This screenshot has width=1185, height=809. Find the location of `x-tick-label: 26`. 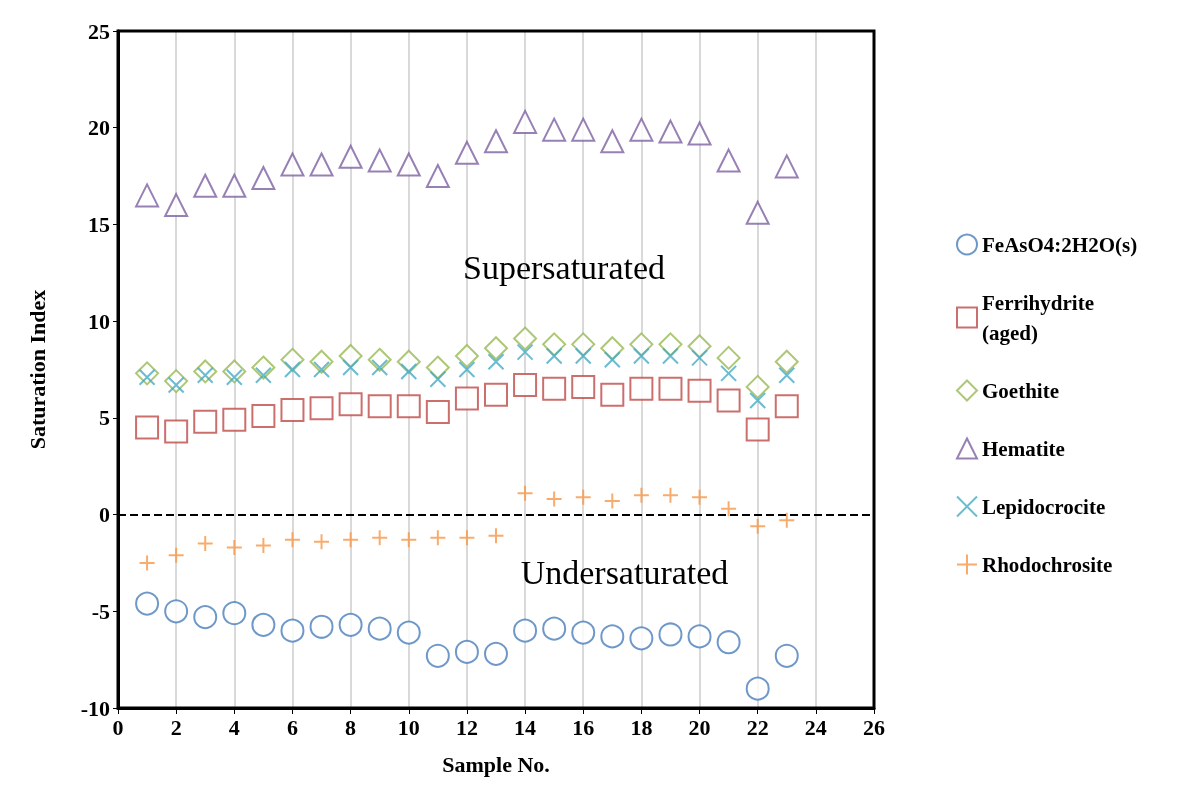

x-tick-label: 26 is located at coordinates (874, 727).